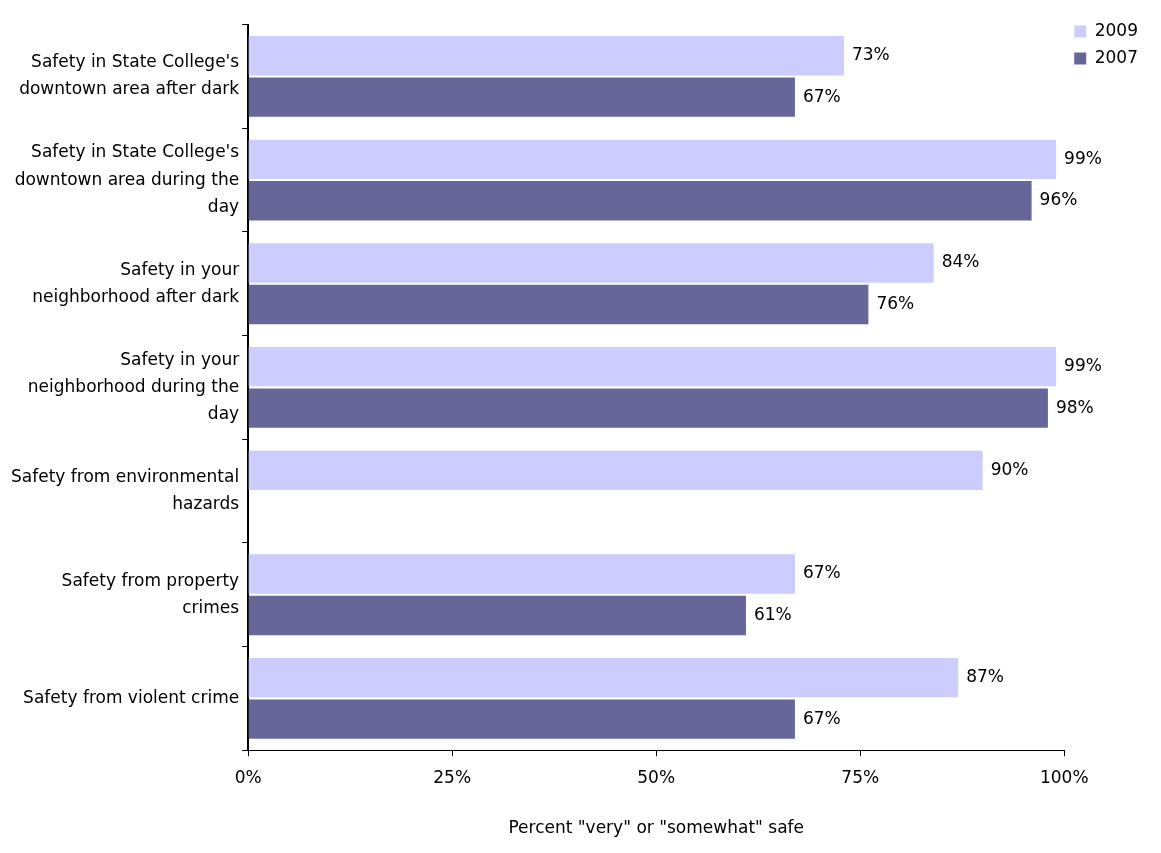  What do you see at coordinates (248, 776) in the screenshot?
I see `x-tick-label: 0%` at bounding box center [248, 776].